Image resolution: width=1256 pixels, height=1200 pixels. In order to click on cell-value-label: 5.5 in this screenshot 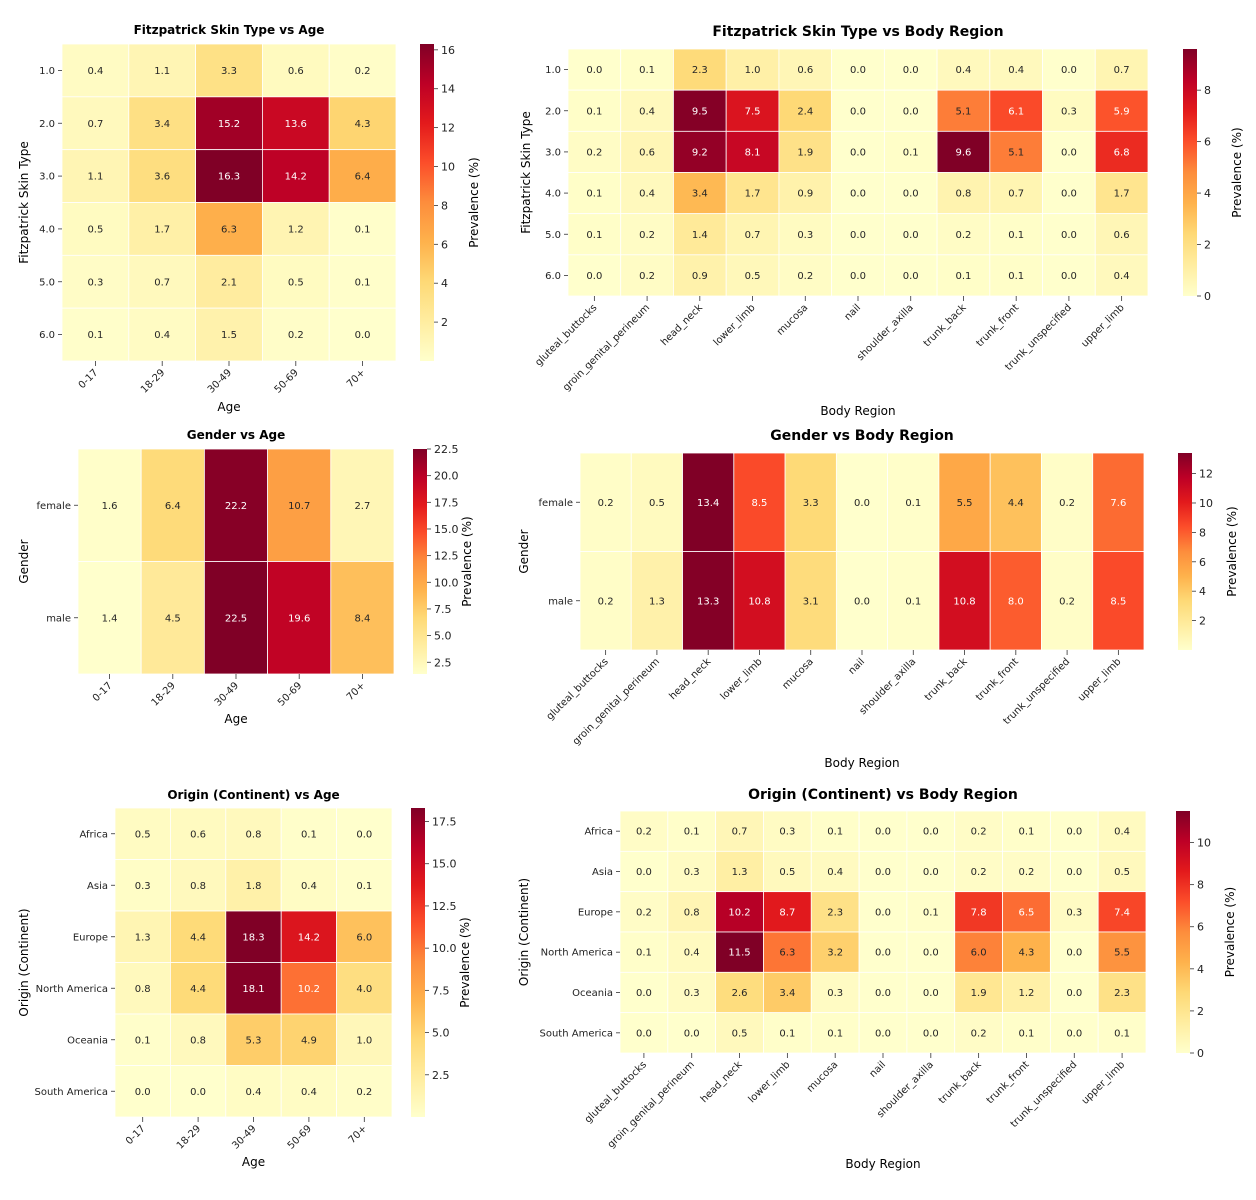, I will do `click(1122, 953)`.